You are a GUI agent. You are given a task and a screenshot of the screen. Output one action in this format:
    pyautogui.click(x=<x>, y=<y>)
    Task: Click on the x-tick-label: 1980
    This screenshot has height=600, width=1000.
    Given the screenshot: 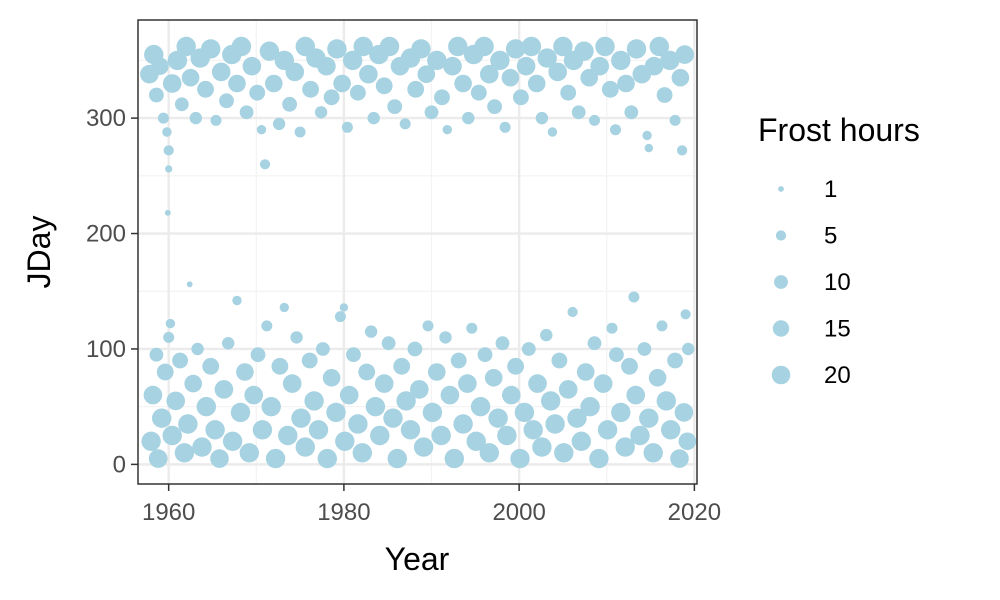 What is the action you would take?
    pyautogui.click(x=343, y=512)
    